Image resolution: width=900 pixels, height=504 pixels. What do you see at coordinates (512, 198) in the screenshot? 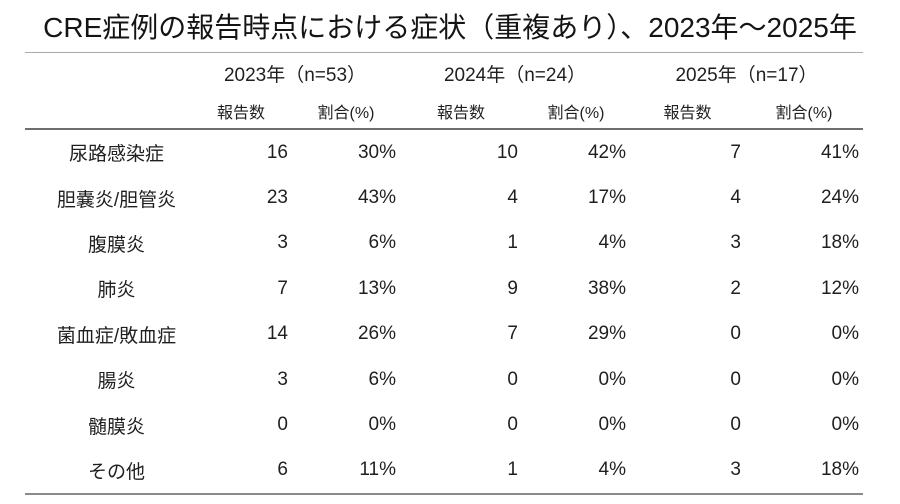
I see `cell-2024-count: 4` at bounding box center [512, 198].